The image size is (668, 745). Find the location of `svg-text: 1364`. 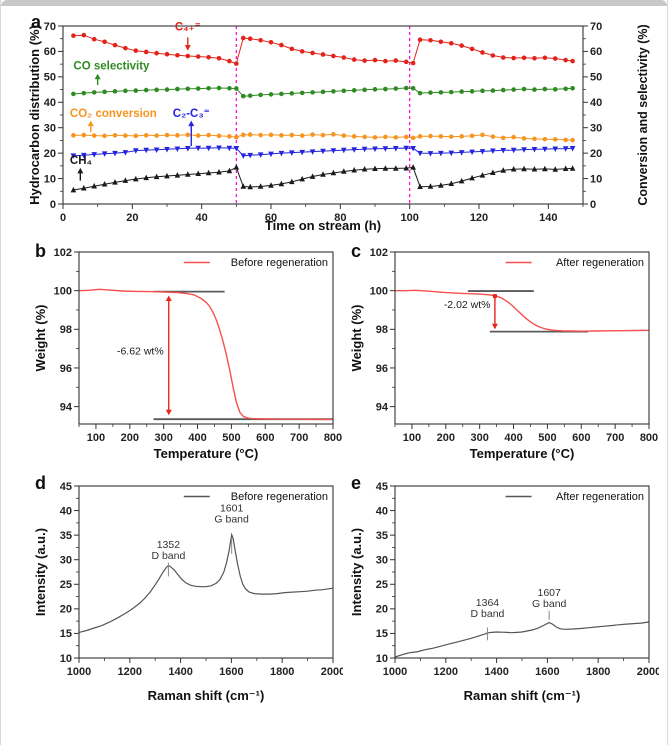

svg-text: 1364 is located at coordinates (488, 603).